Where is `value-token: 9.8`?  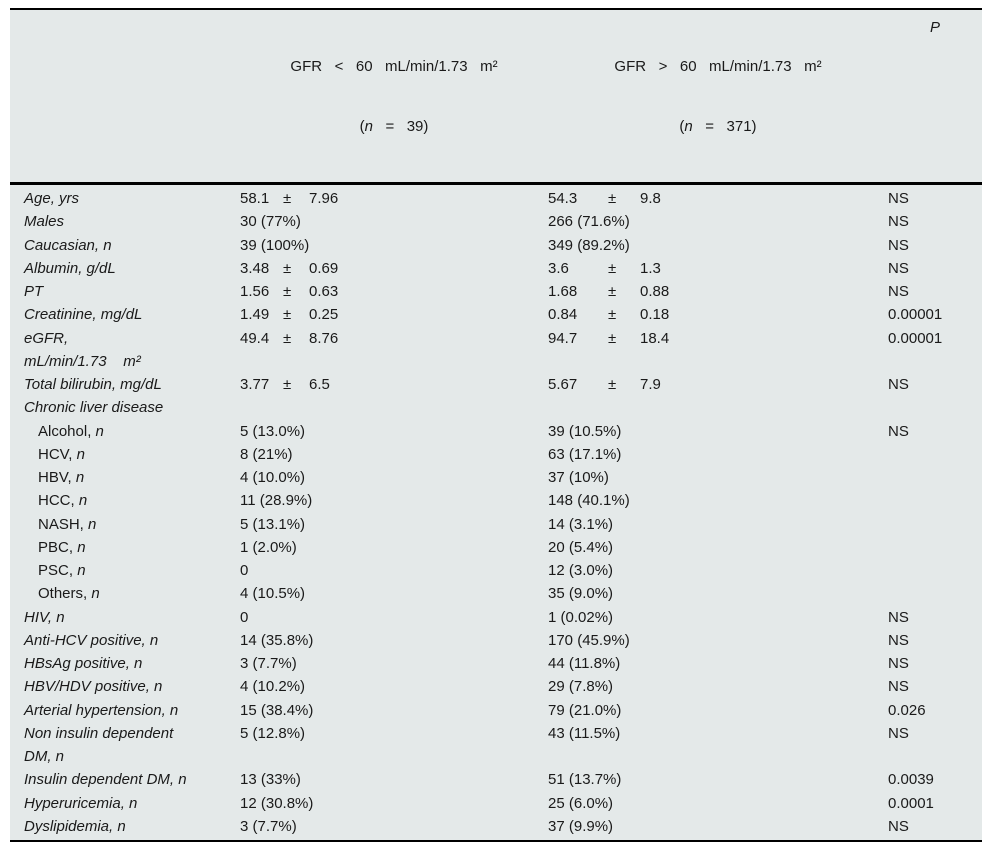
value-token: 9.8 is located at coordinates (650, 198).